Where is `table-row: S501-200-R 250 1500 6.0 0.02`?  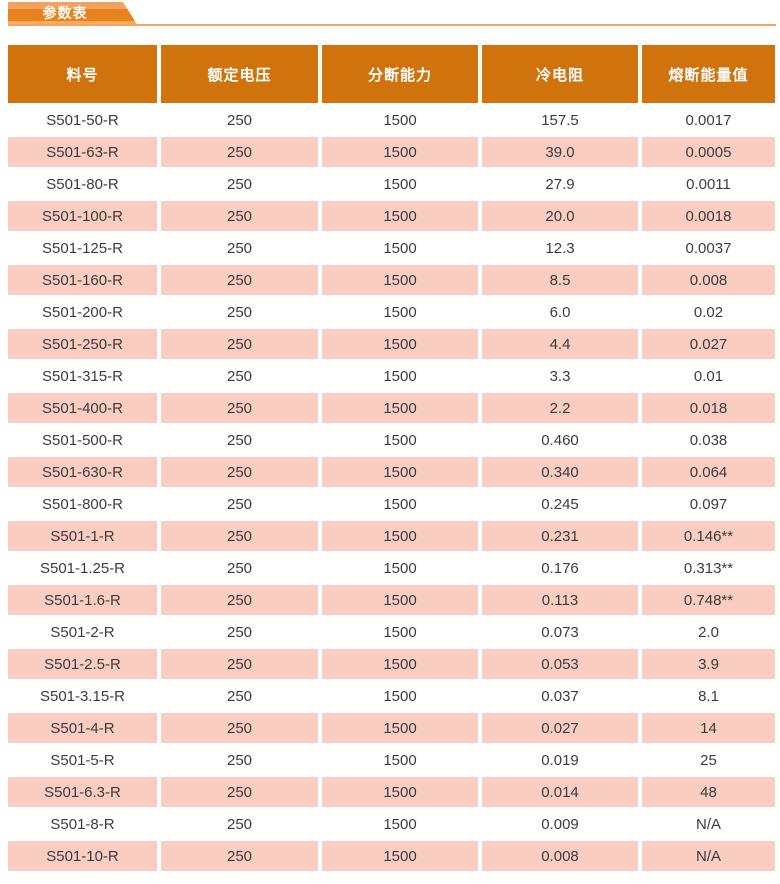
table-row: S501-200-R 250 1500 6.0 0.02 is located at coordinates (391, 313).